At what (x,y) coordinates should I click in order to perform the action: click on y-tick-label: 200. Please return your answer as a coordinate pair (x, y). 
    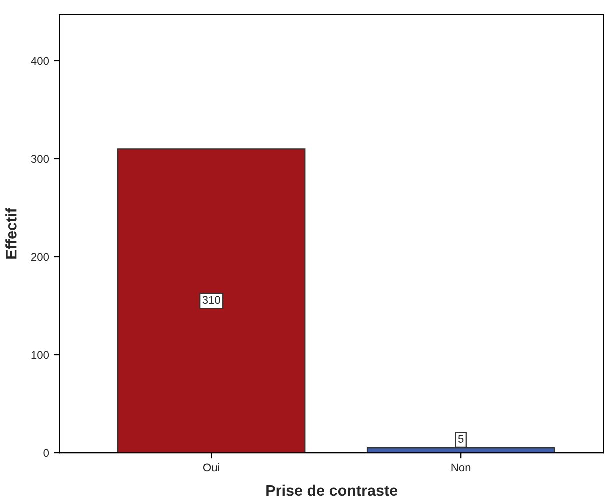
    Looking at the image, I should click on (41, 257).